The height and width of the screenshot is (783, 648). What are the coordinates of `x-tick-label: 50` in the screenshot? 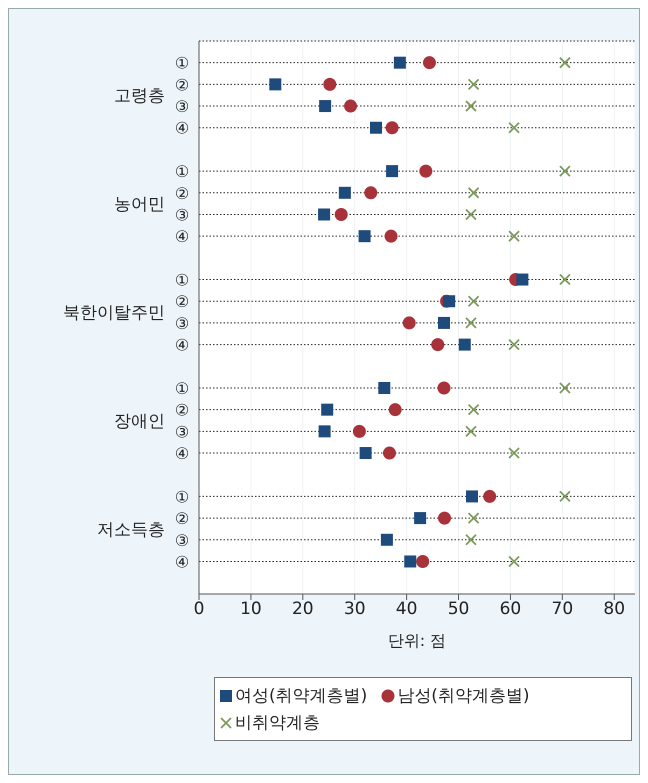 It's located at (459, 609).